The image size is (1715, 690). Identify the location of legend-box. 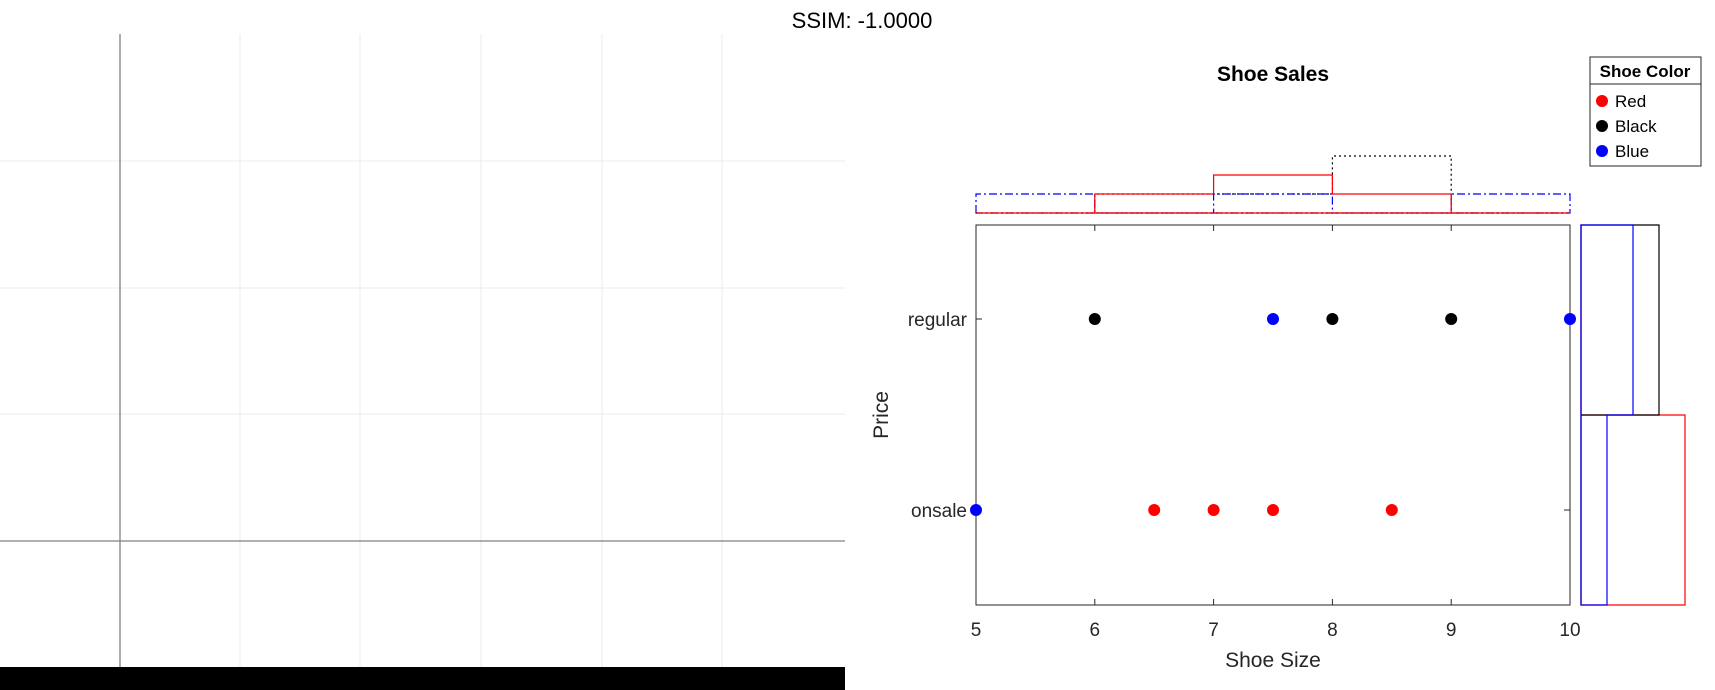
(1645, 111).